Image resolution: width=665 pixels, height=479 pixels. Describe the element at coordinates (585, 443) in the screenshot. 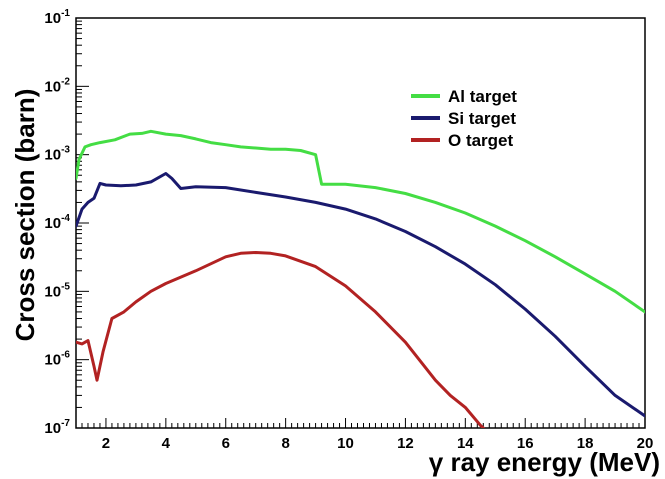

I see `x-tick-label: 18` at that location.